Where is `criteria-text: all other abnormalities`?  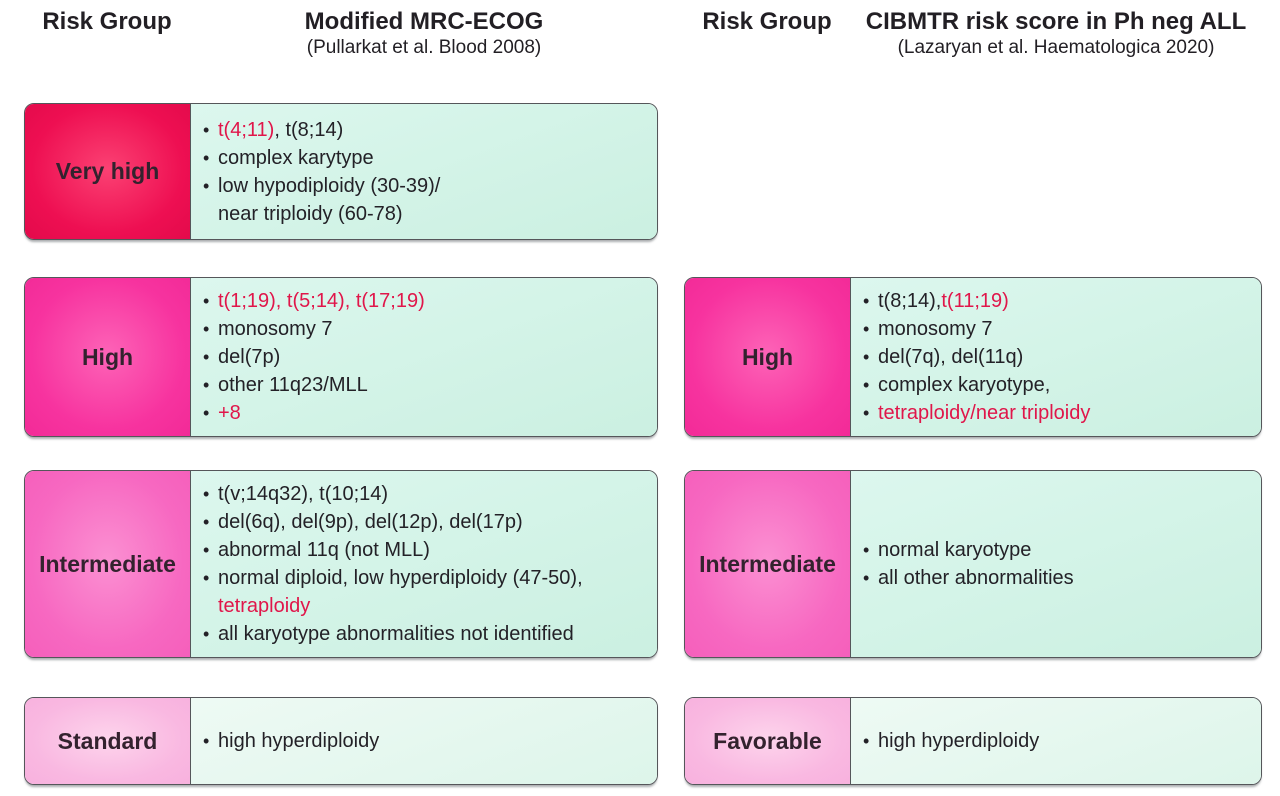 criteria-text: all other abnormalities is located at coordinates (976, 578).